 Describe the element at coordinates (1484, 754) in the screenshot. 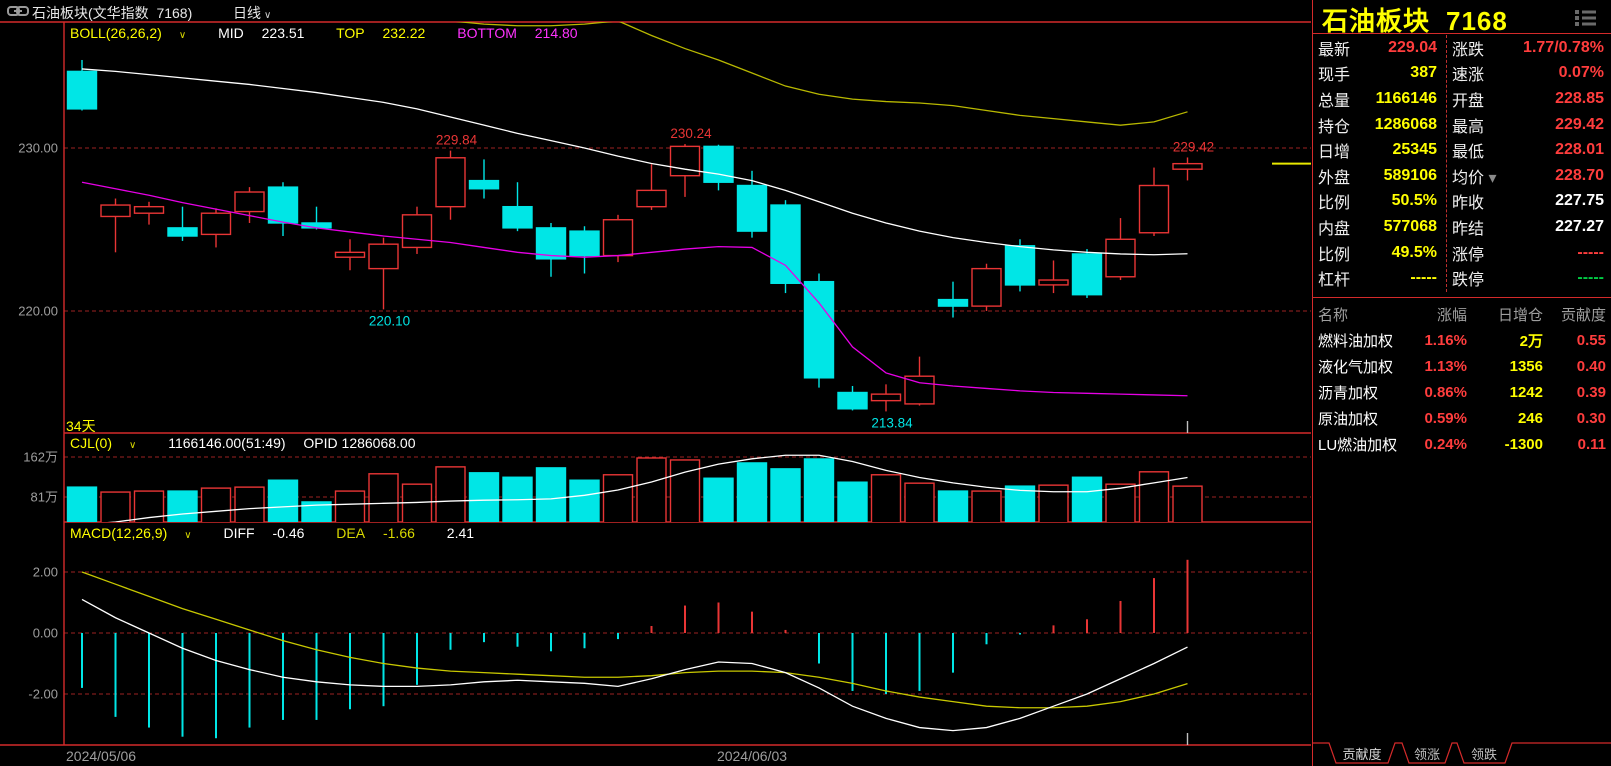

I see `tab-losers: 领跌` at that location.